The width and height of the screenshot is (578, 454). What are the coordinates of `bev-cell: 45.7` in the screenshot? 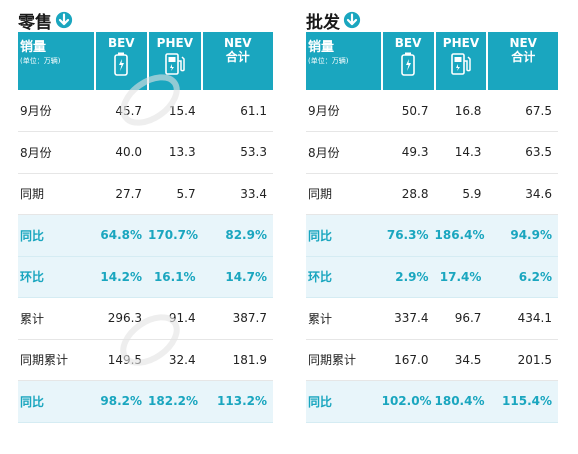 It's located at (121, 111).